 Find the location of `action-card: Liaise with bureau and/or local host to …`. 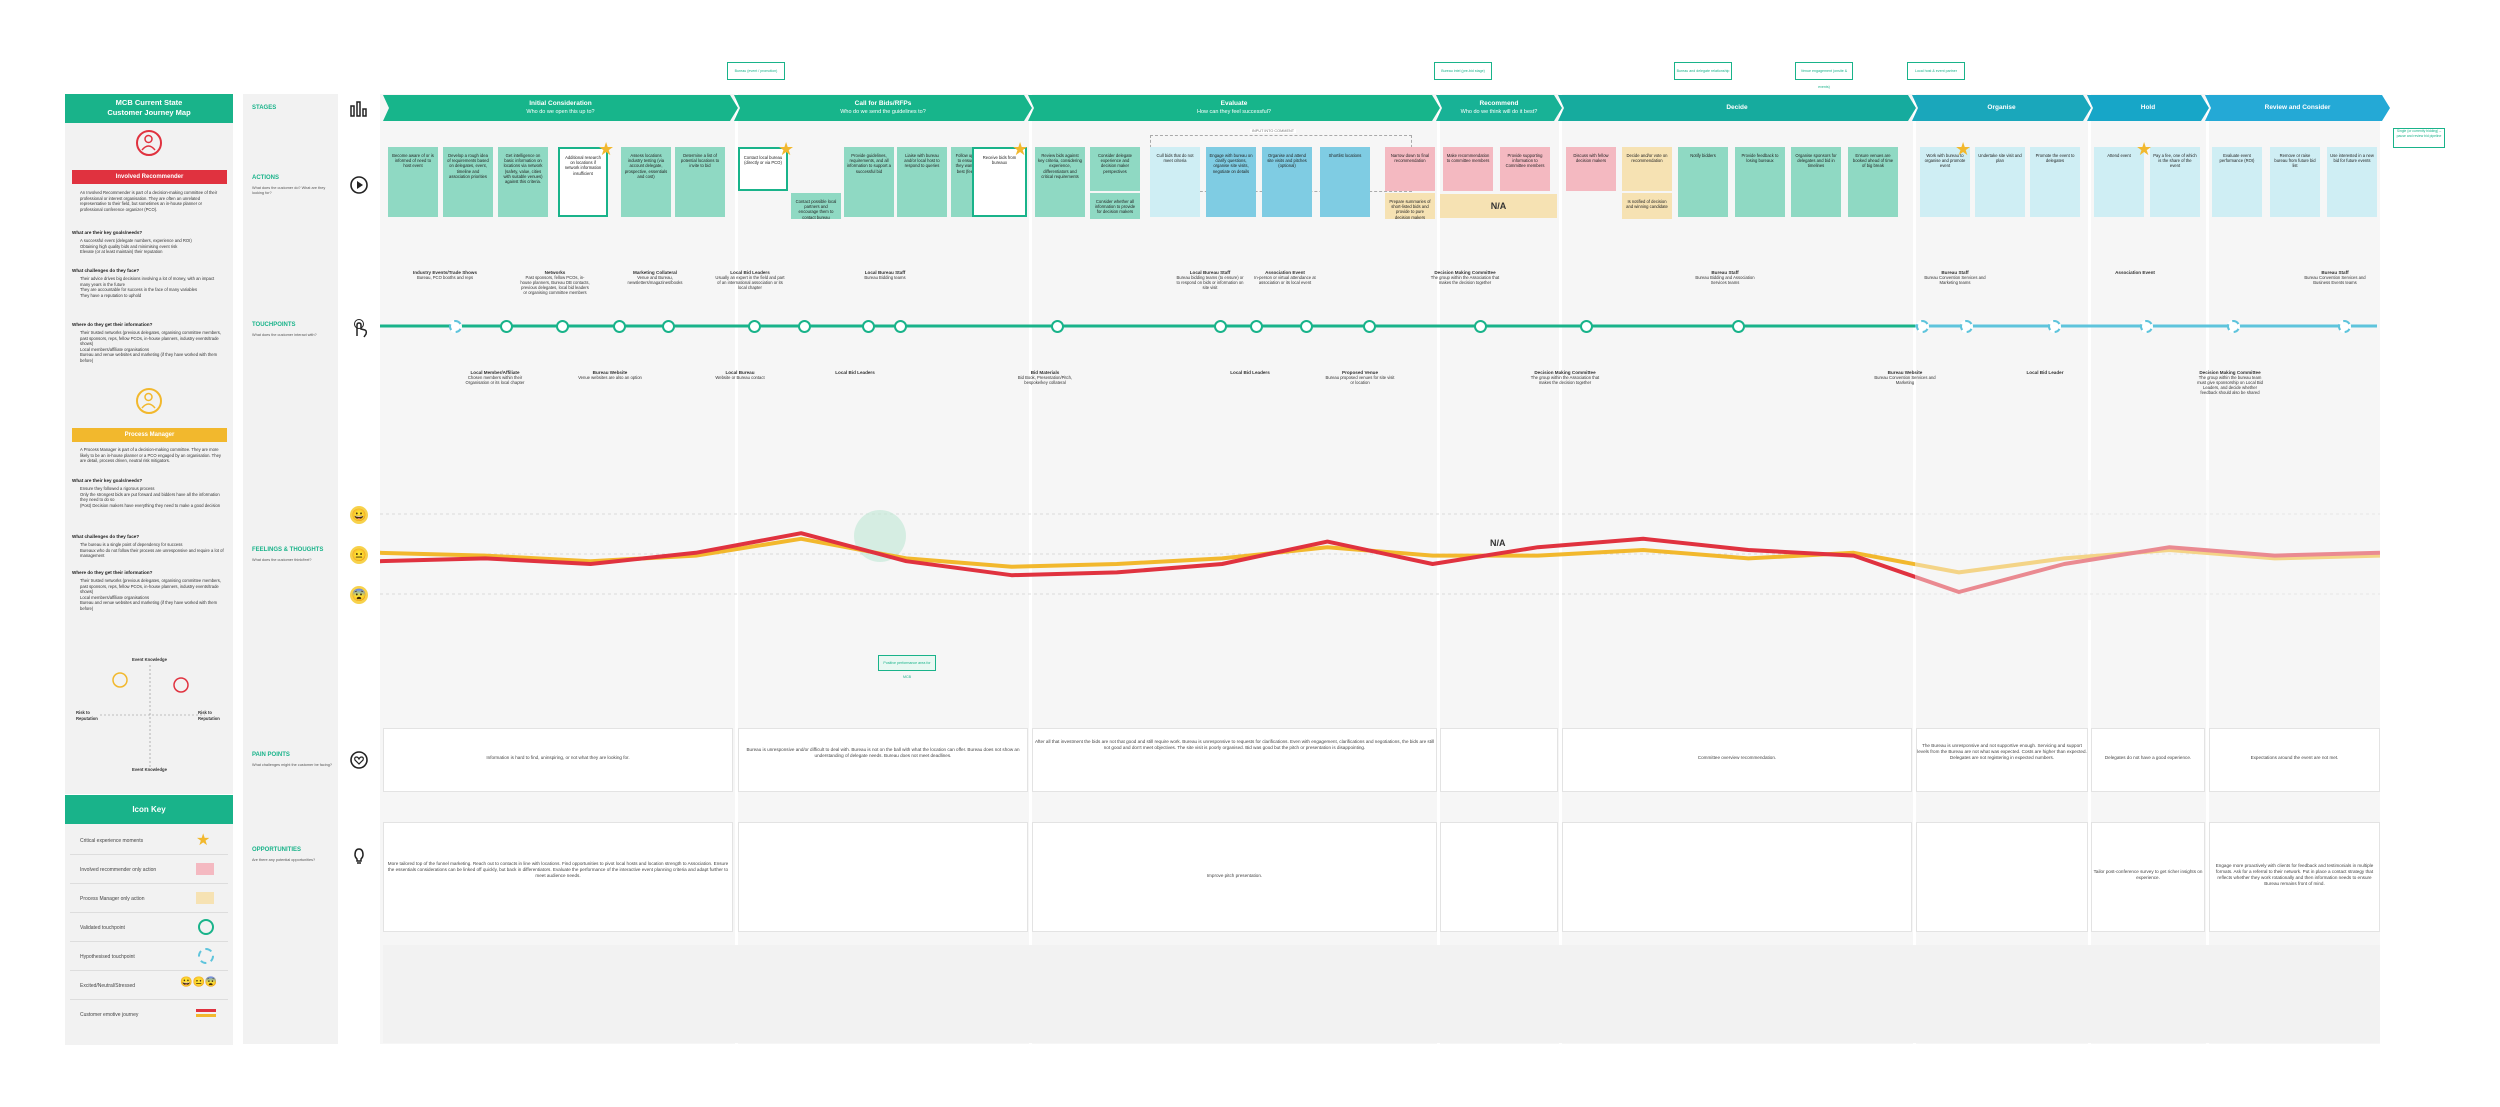

action-card: Liaise with bureau and/or local host to … is located at coordinates (922, 182).